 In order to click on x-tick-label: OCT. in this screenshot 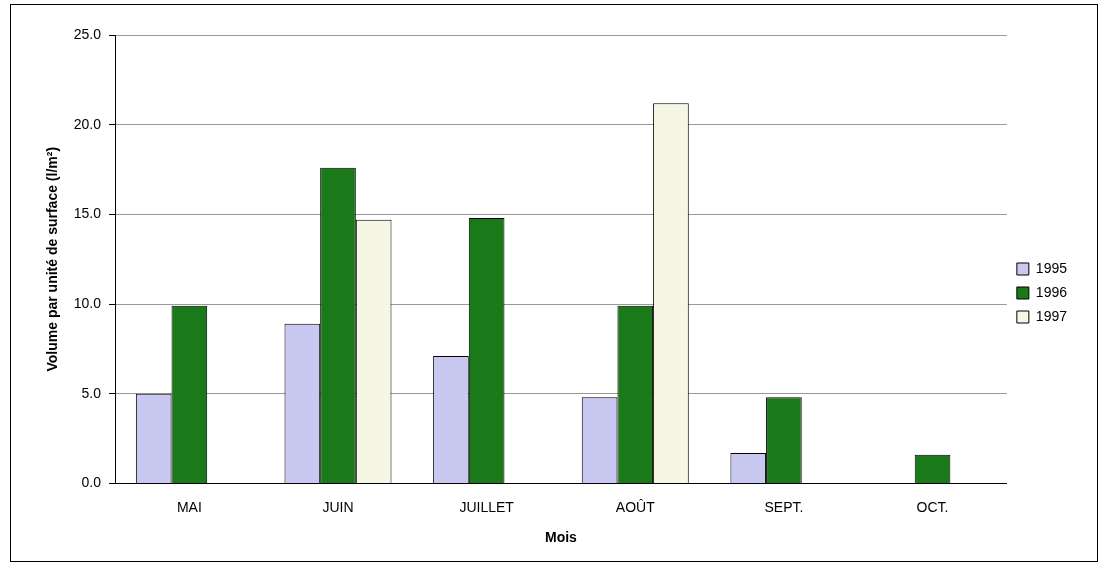, I will do `click(932, 506)`.